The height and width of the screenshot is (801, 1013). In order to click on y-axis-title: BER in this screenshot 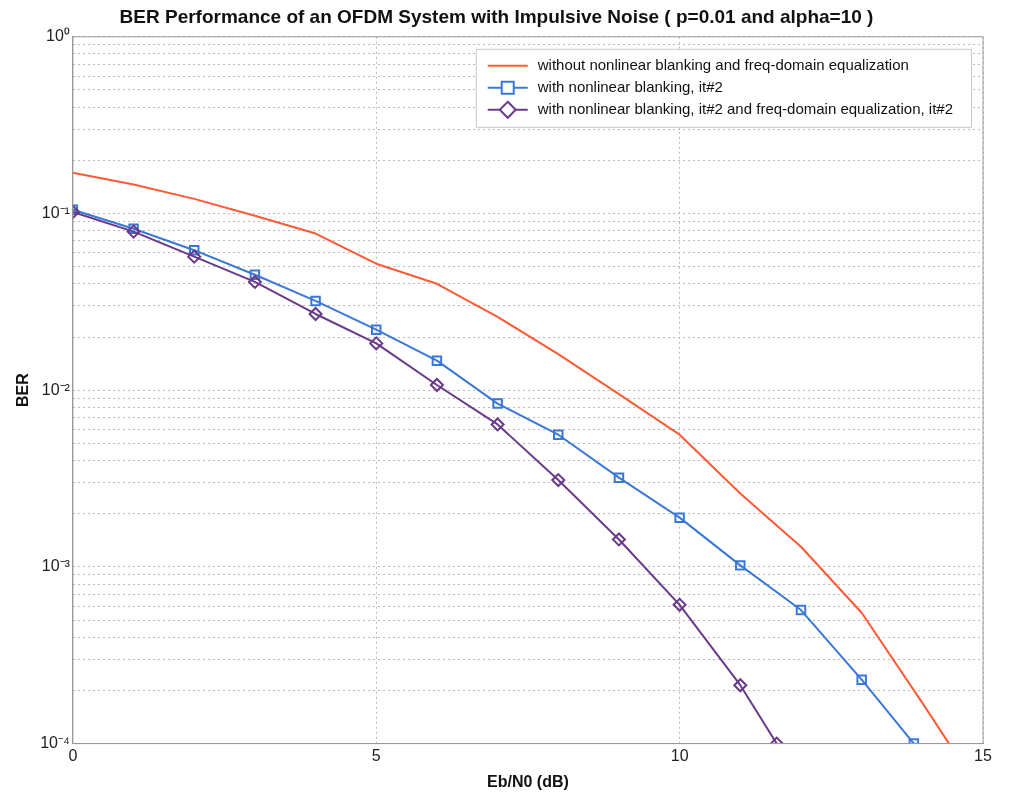, I will do `click(23, 390)`.